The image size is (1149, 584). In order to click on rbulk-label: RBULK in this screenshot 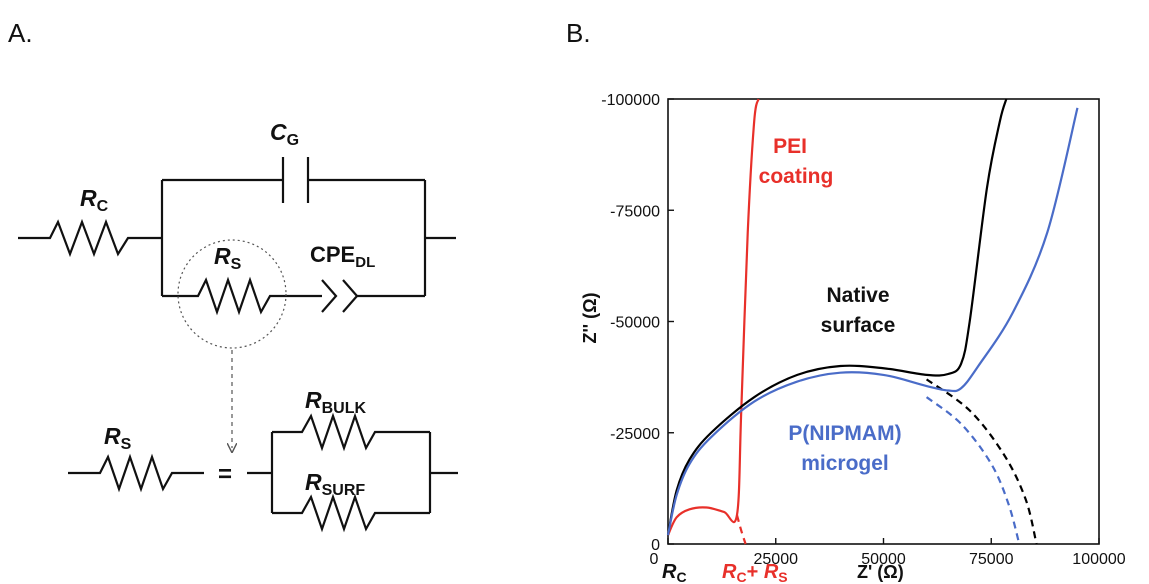, I will do `click(336, 402)`.